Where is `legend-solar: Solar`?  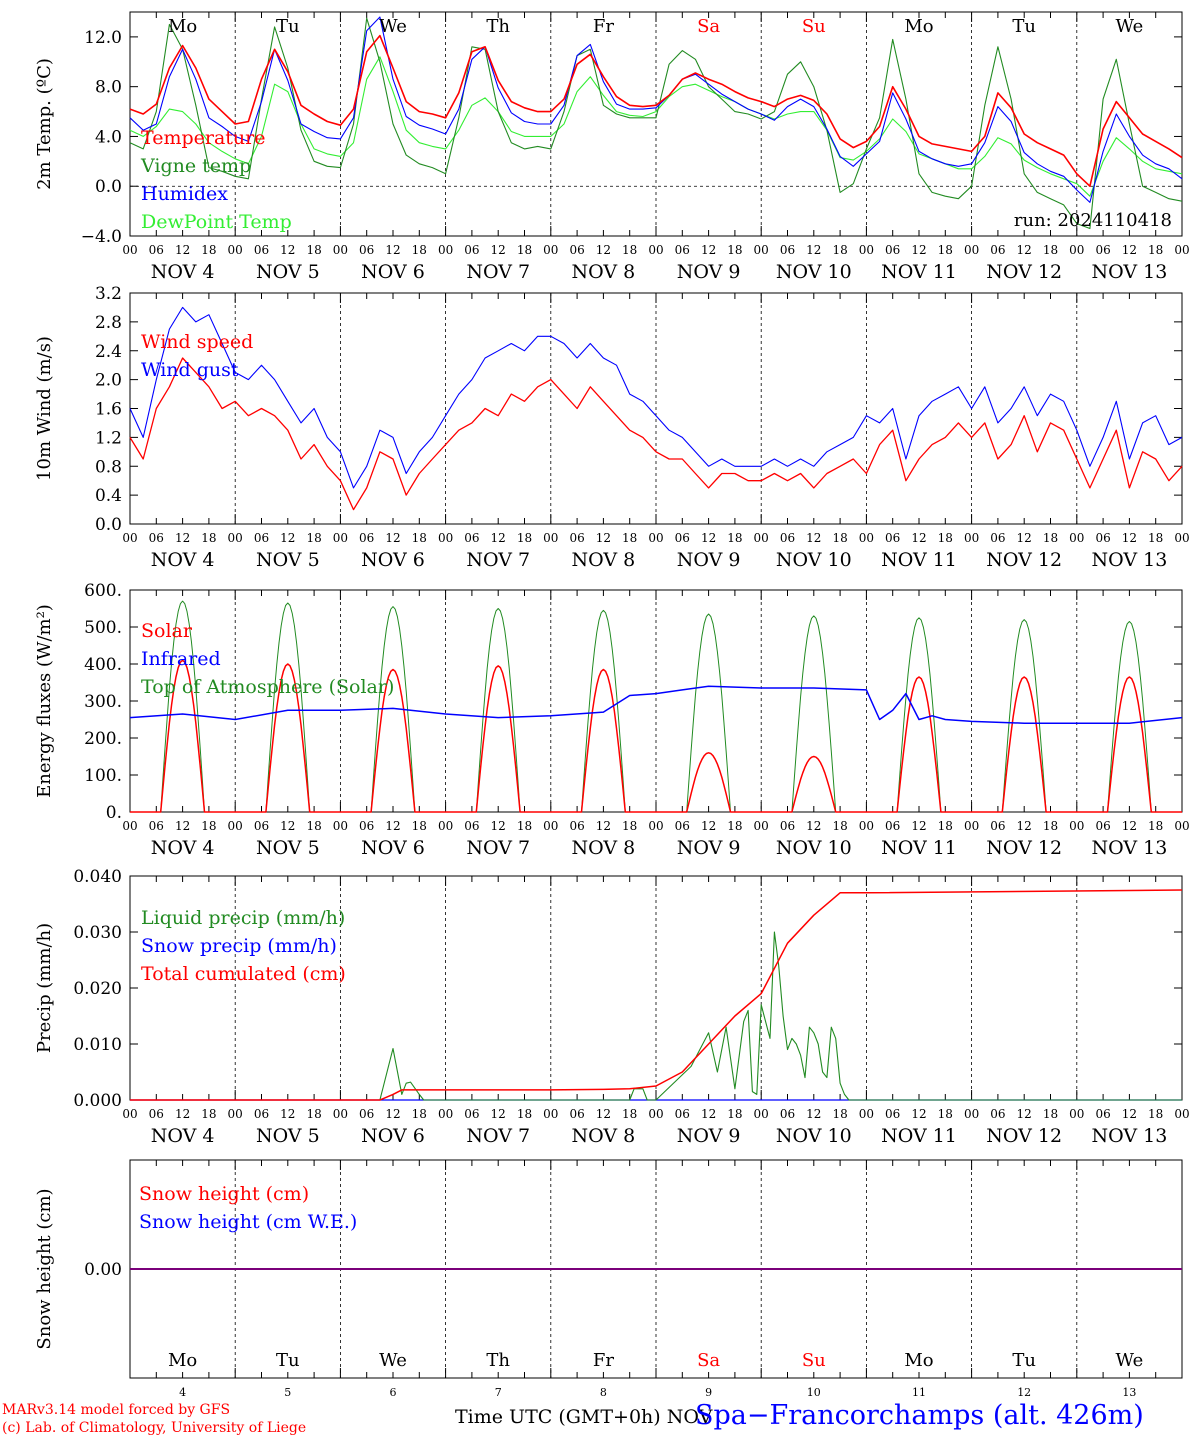
legend-solar: Solar is located at coordinates (167, 631).